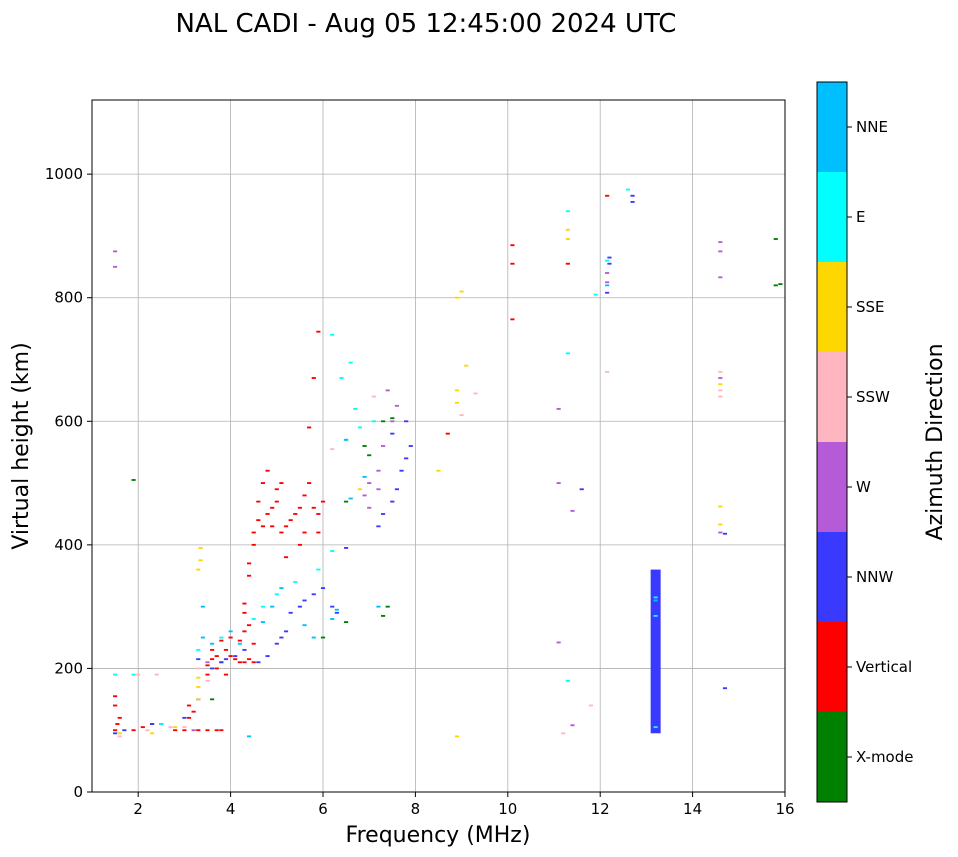 Image resolution: width=958 pixels, height=857 pixels. I want to click on colorbar-tick-label: SSE, so click(870, 307).